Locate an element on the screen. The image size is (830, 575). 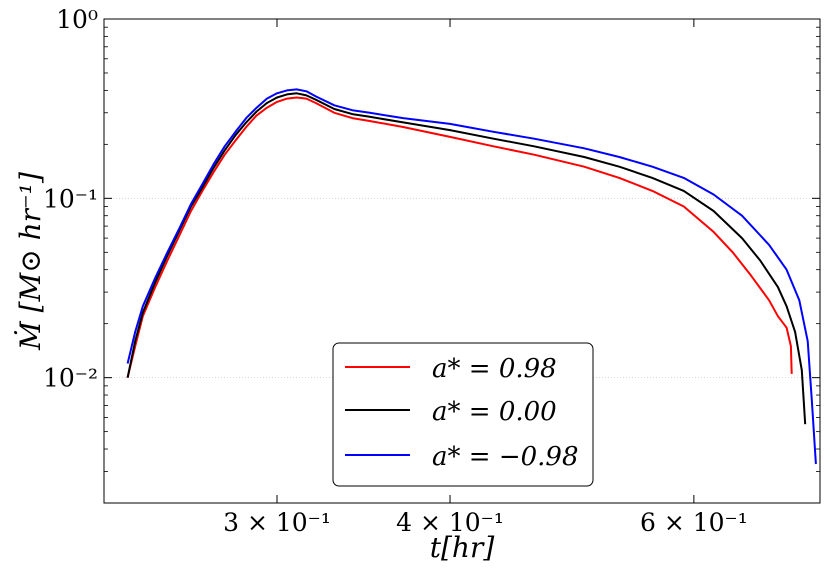
y-tick-label-2: 10⁰ is located at coordinates (77, 19).